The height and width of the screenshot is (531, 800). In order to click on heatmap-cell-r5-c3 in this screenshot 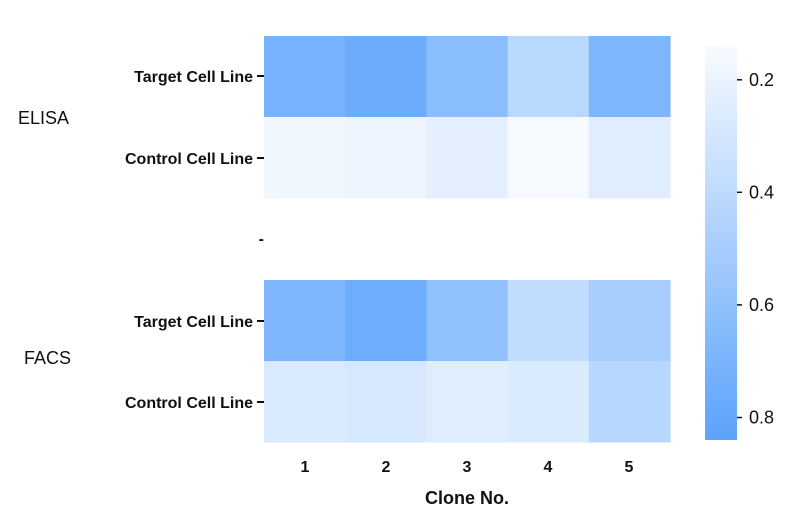, I will do `click(467, 402)`.